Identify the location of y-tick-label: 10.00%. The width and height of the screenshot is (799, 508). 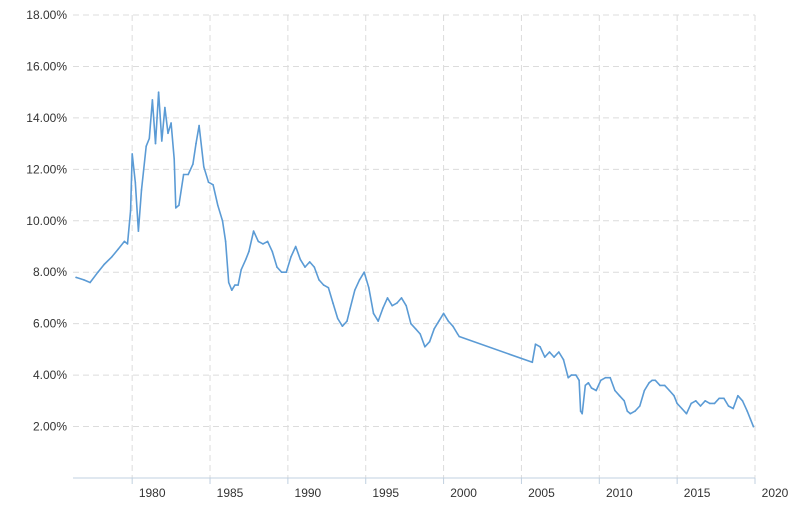
(46, 221).